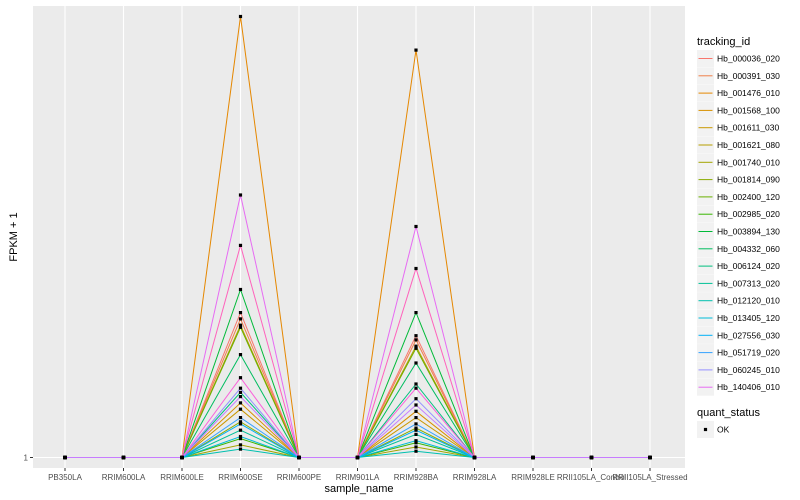  Describe the element at coordinates (748, 145) in the screenshot. I see `legend-label: Hb_001621_080` at that location.